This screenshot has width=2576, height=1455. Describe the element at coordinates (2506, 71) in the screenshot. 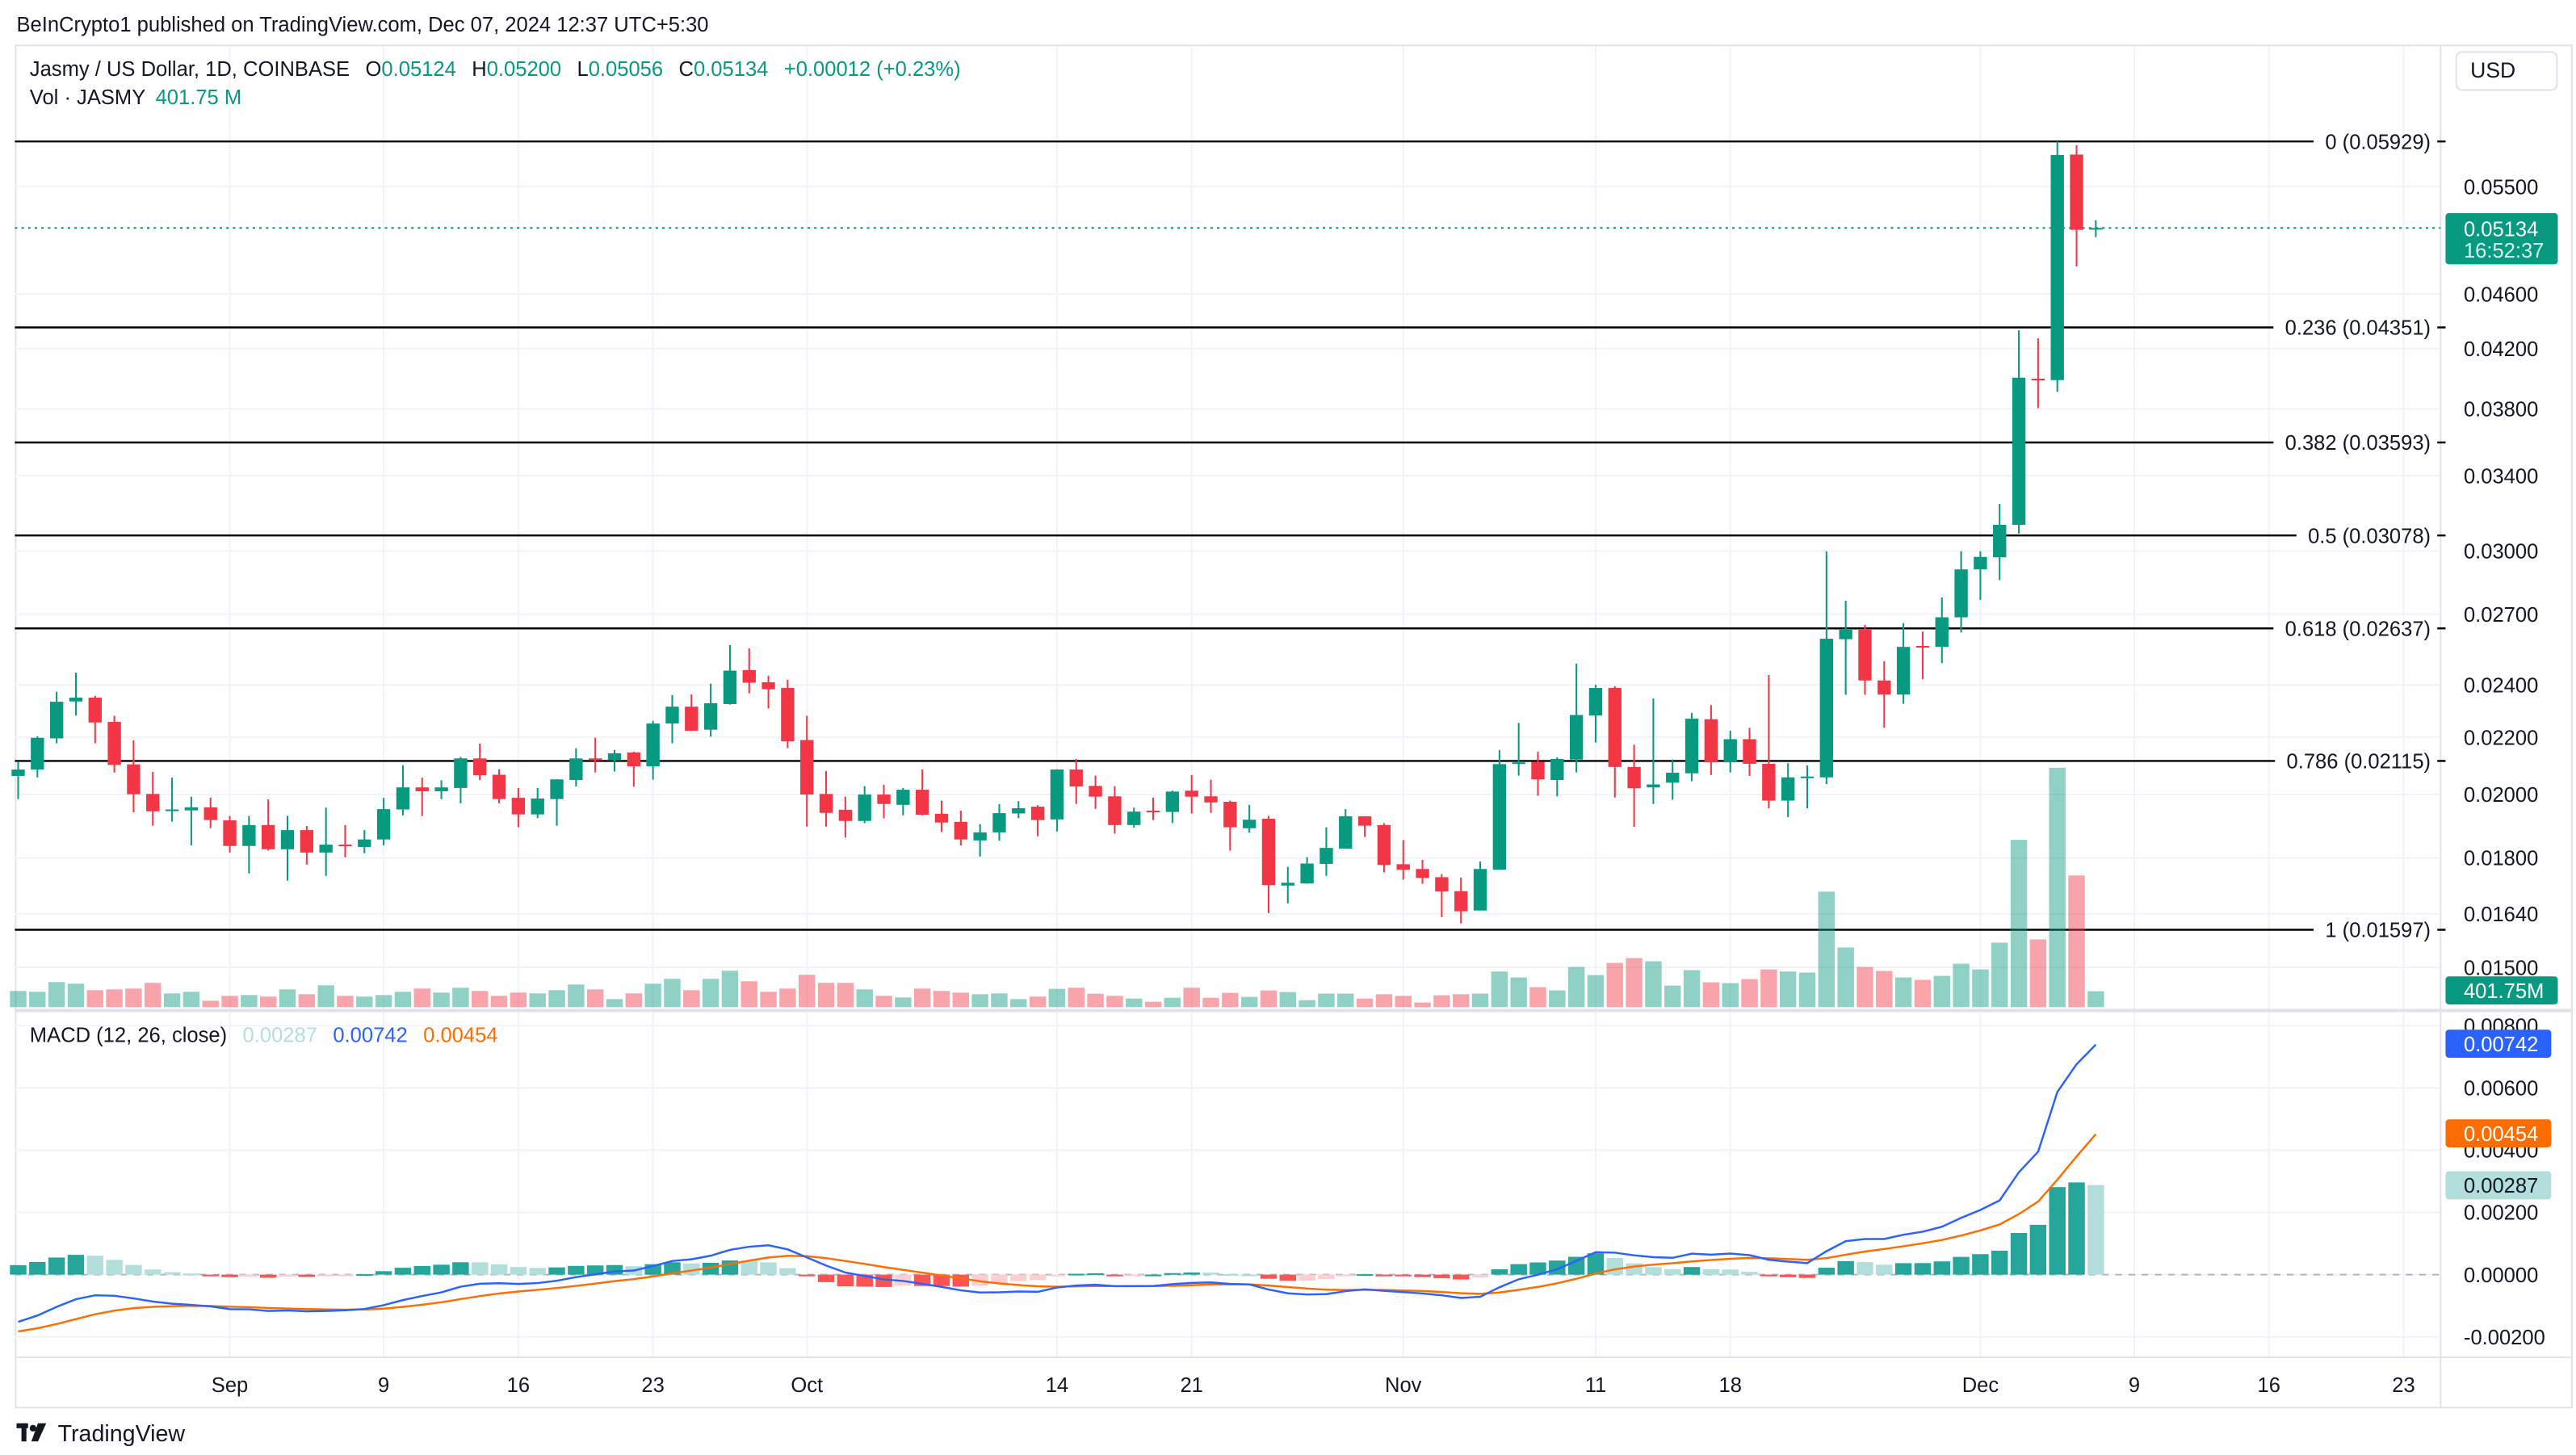

I see `currency-button: USD` at that location.